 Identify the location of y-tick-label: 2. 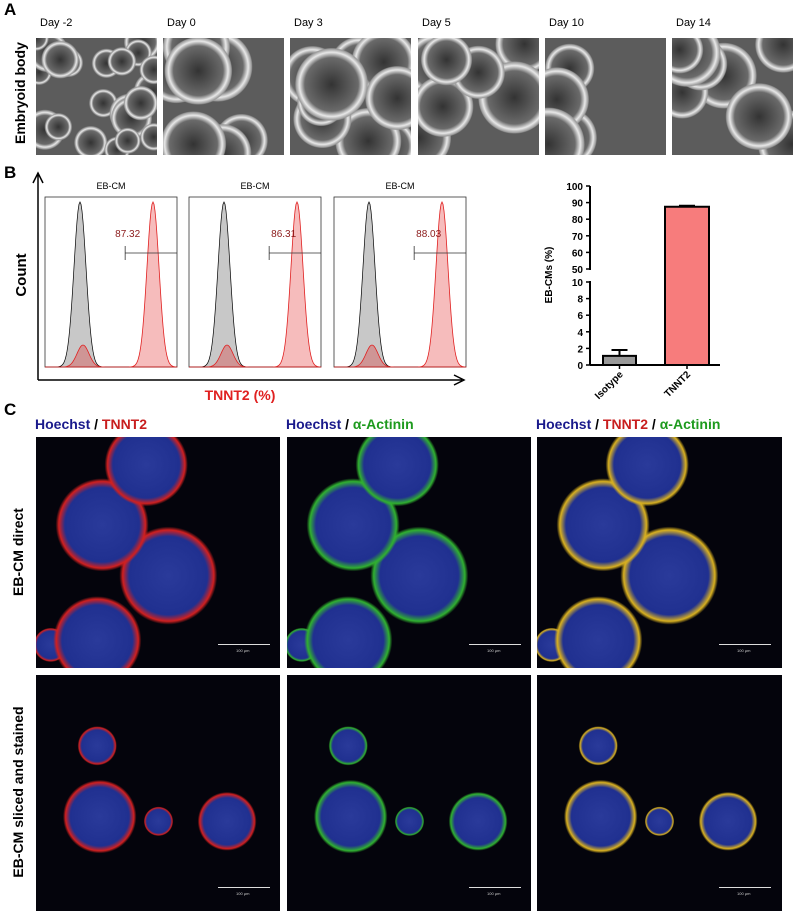
(580, 349).